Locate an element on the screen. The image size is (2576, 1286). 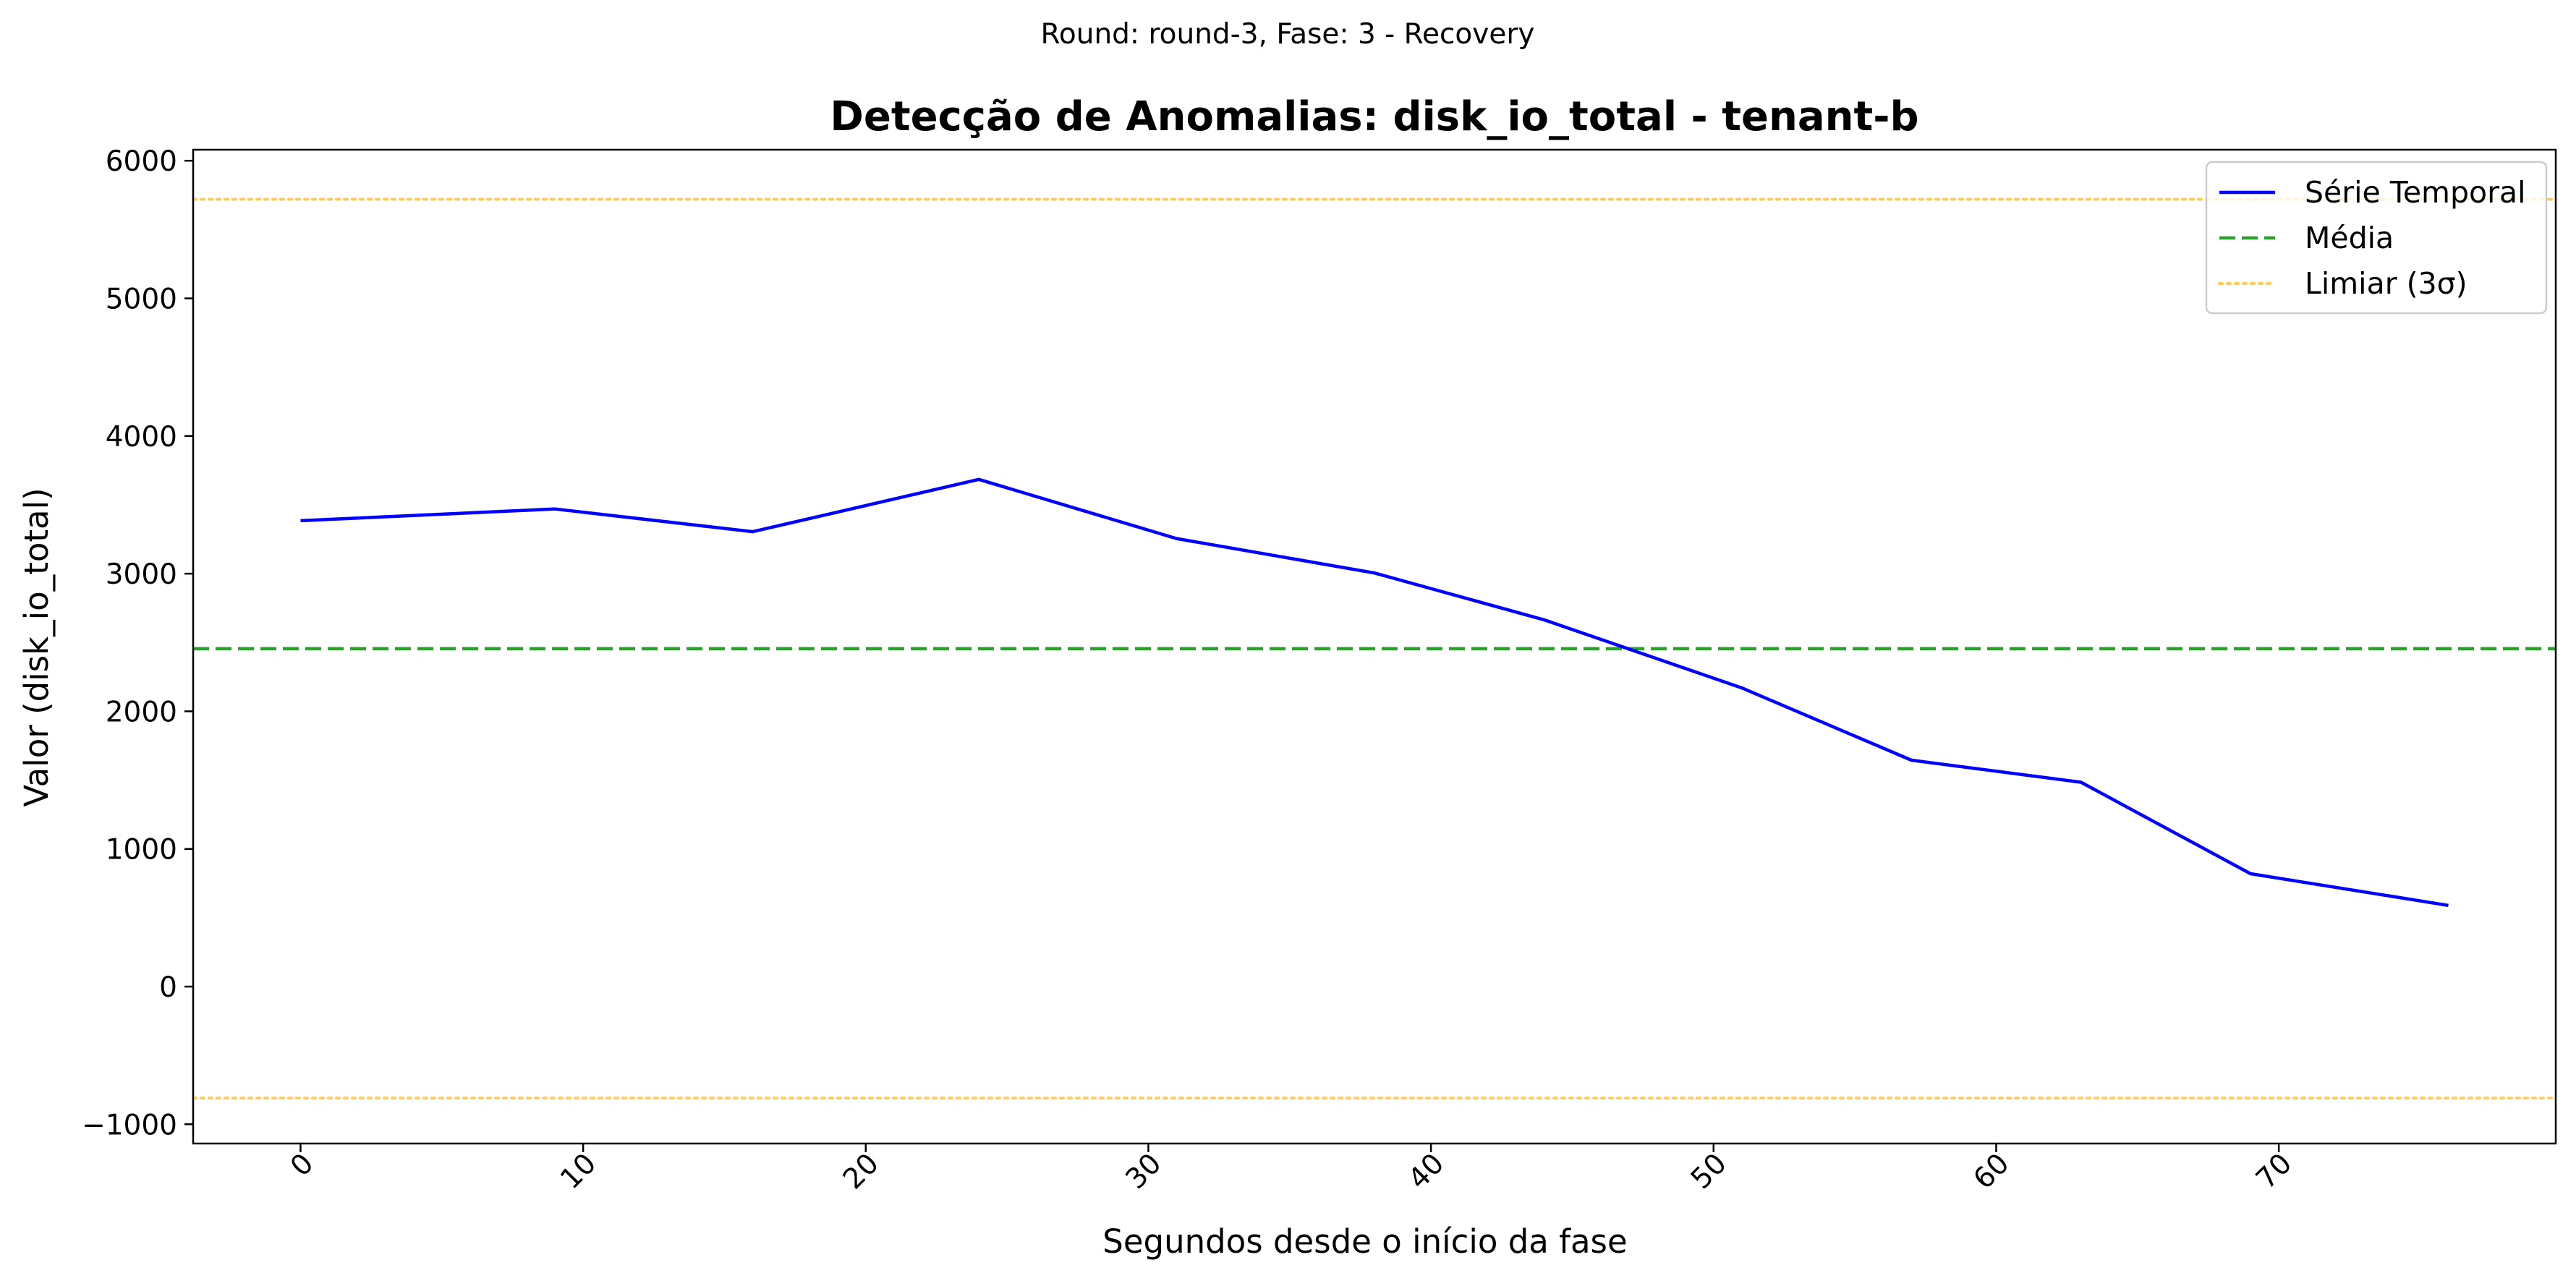
x-tick-label: 40 is located at coordinates (1426, 1171).